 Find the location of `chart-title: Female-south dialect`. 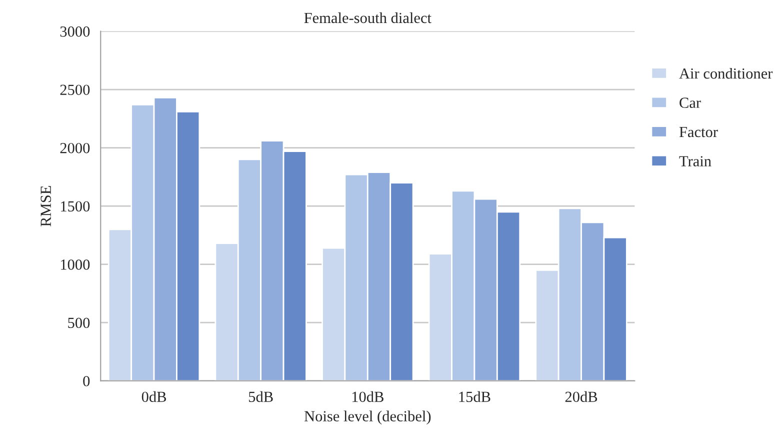

chart-title: Female-south dialect is located at coordinates (368, 18).